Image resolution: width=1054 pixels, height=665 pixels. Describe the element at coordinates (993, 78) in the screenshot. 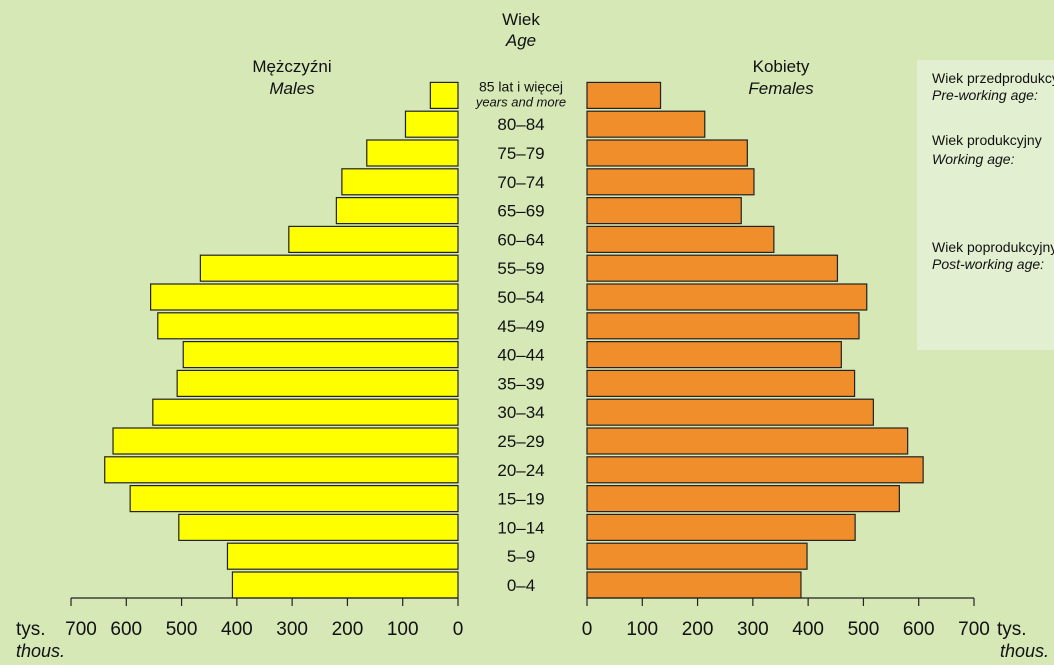

I see `legend-pre-working: Wiek przedprodukcyjny` at that location.